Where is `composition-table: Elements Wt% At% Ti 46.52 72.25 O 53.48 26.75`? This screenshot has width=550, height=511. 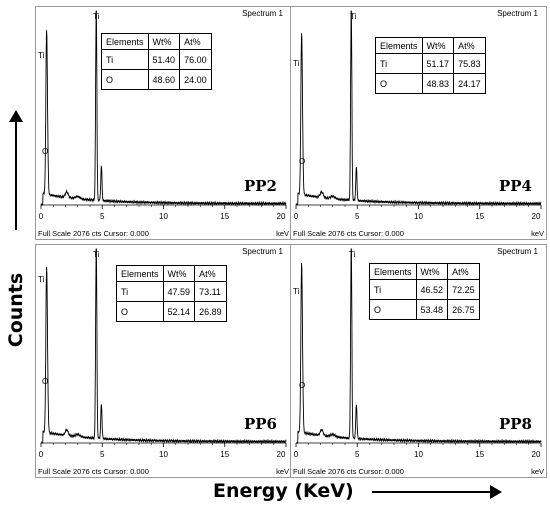
composition-table: Elements Wt% At% Ti 46.52 72.25 O 53.48 26.75 is located at coordinates (424, 291).